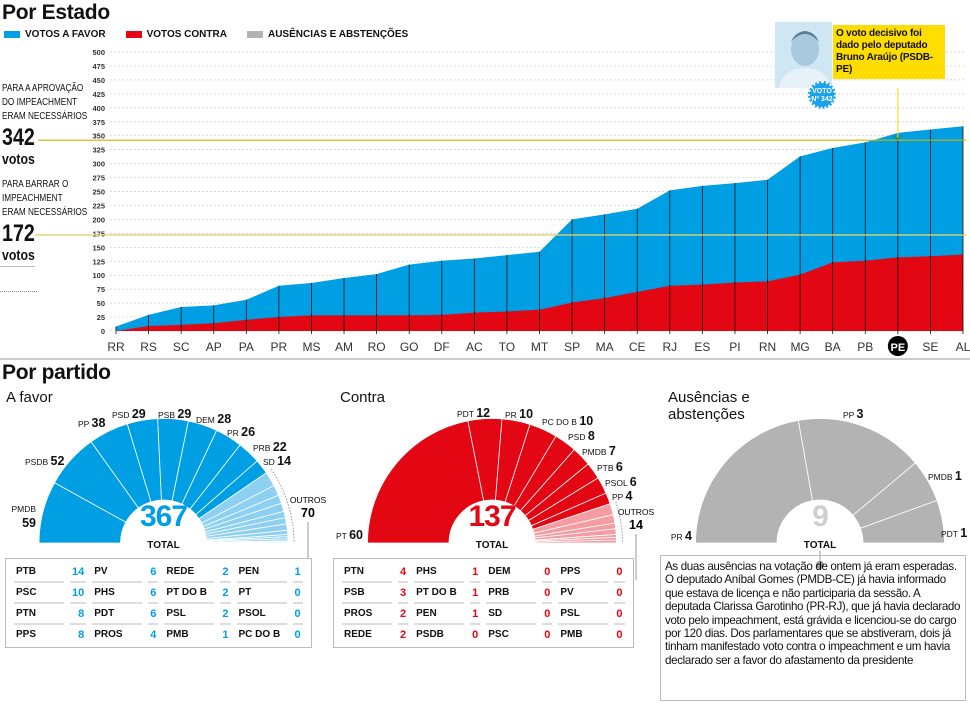 The width and height of the screenshot is (970, 703). What do you see at coordinates (945, 476) in the screenshot?
I see `party-label: PMDB 1` at bounding box center [945, 476].